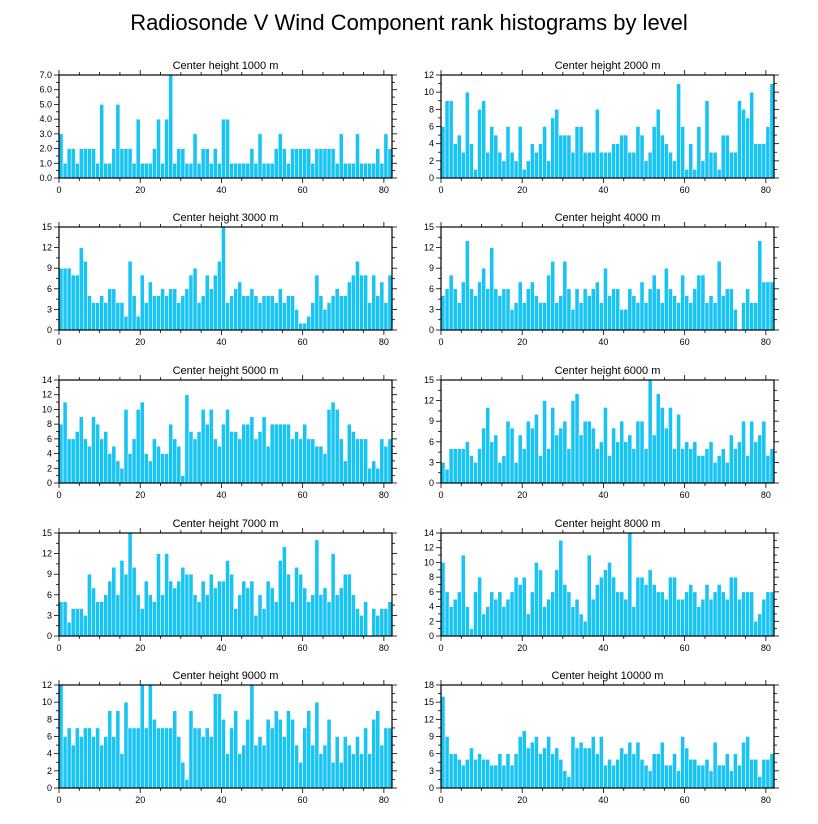 This screenshot has width=818, height=824. Describe the element at coordinates (226, 66) in the screenshot. I see `panel-title: Center height 1000 m` at that location.